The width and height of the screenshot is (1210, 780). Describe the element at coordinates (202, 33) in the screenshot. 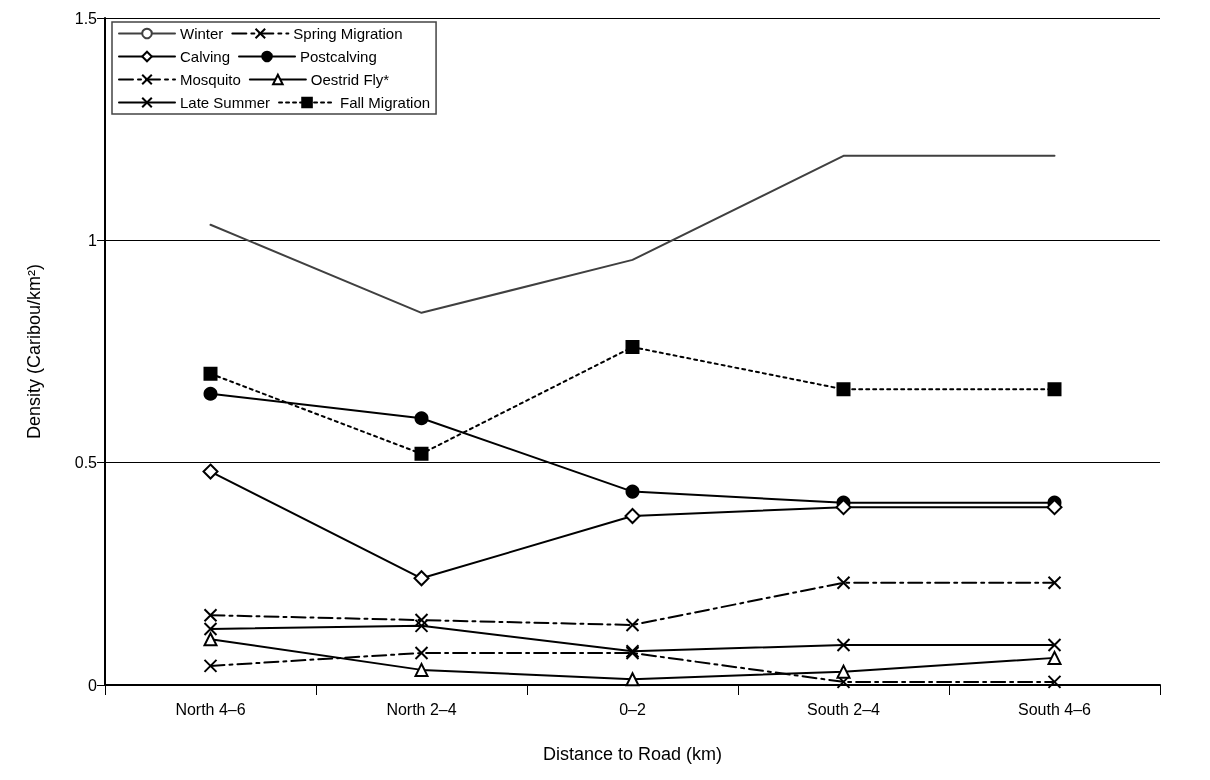

I see `legend-label: Winter` at that location.